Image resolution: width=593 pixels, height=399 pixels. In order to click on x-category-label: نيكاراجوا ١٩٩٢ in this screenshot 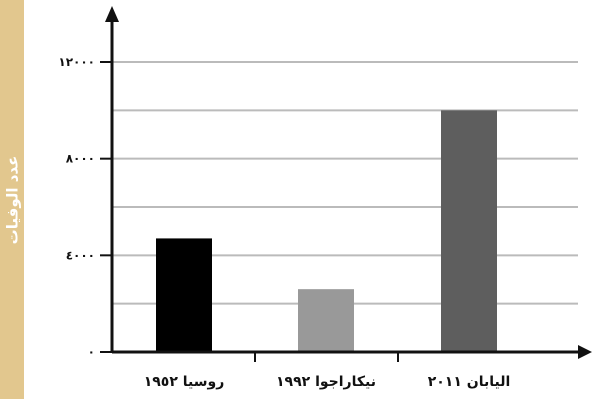, I will do `click(326, 382)`.